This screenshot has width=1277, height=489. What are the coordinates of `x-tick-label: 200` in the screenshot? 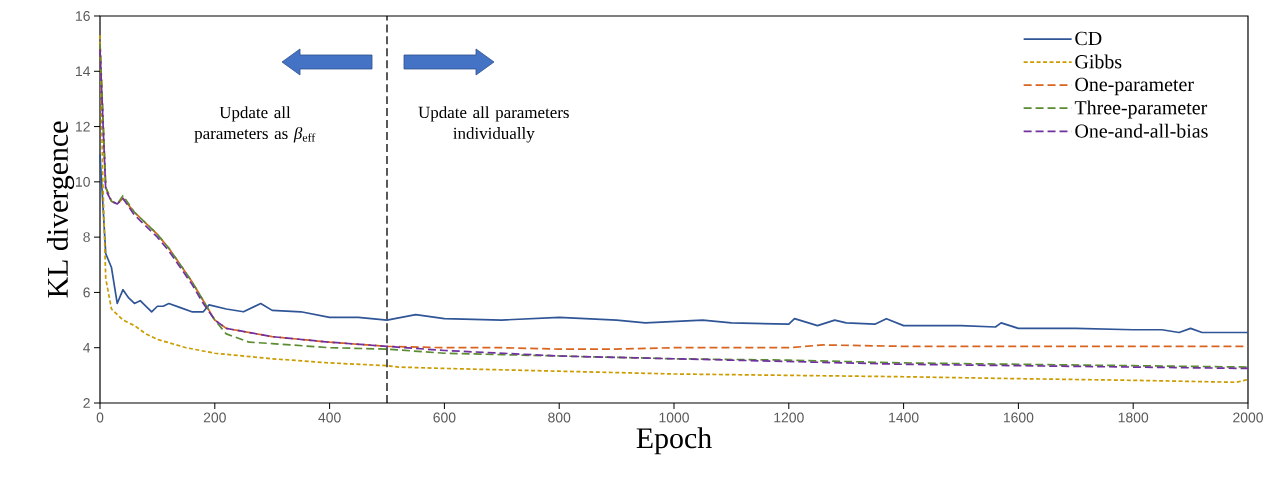 It's located at (214, 417).